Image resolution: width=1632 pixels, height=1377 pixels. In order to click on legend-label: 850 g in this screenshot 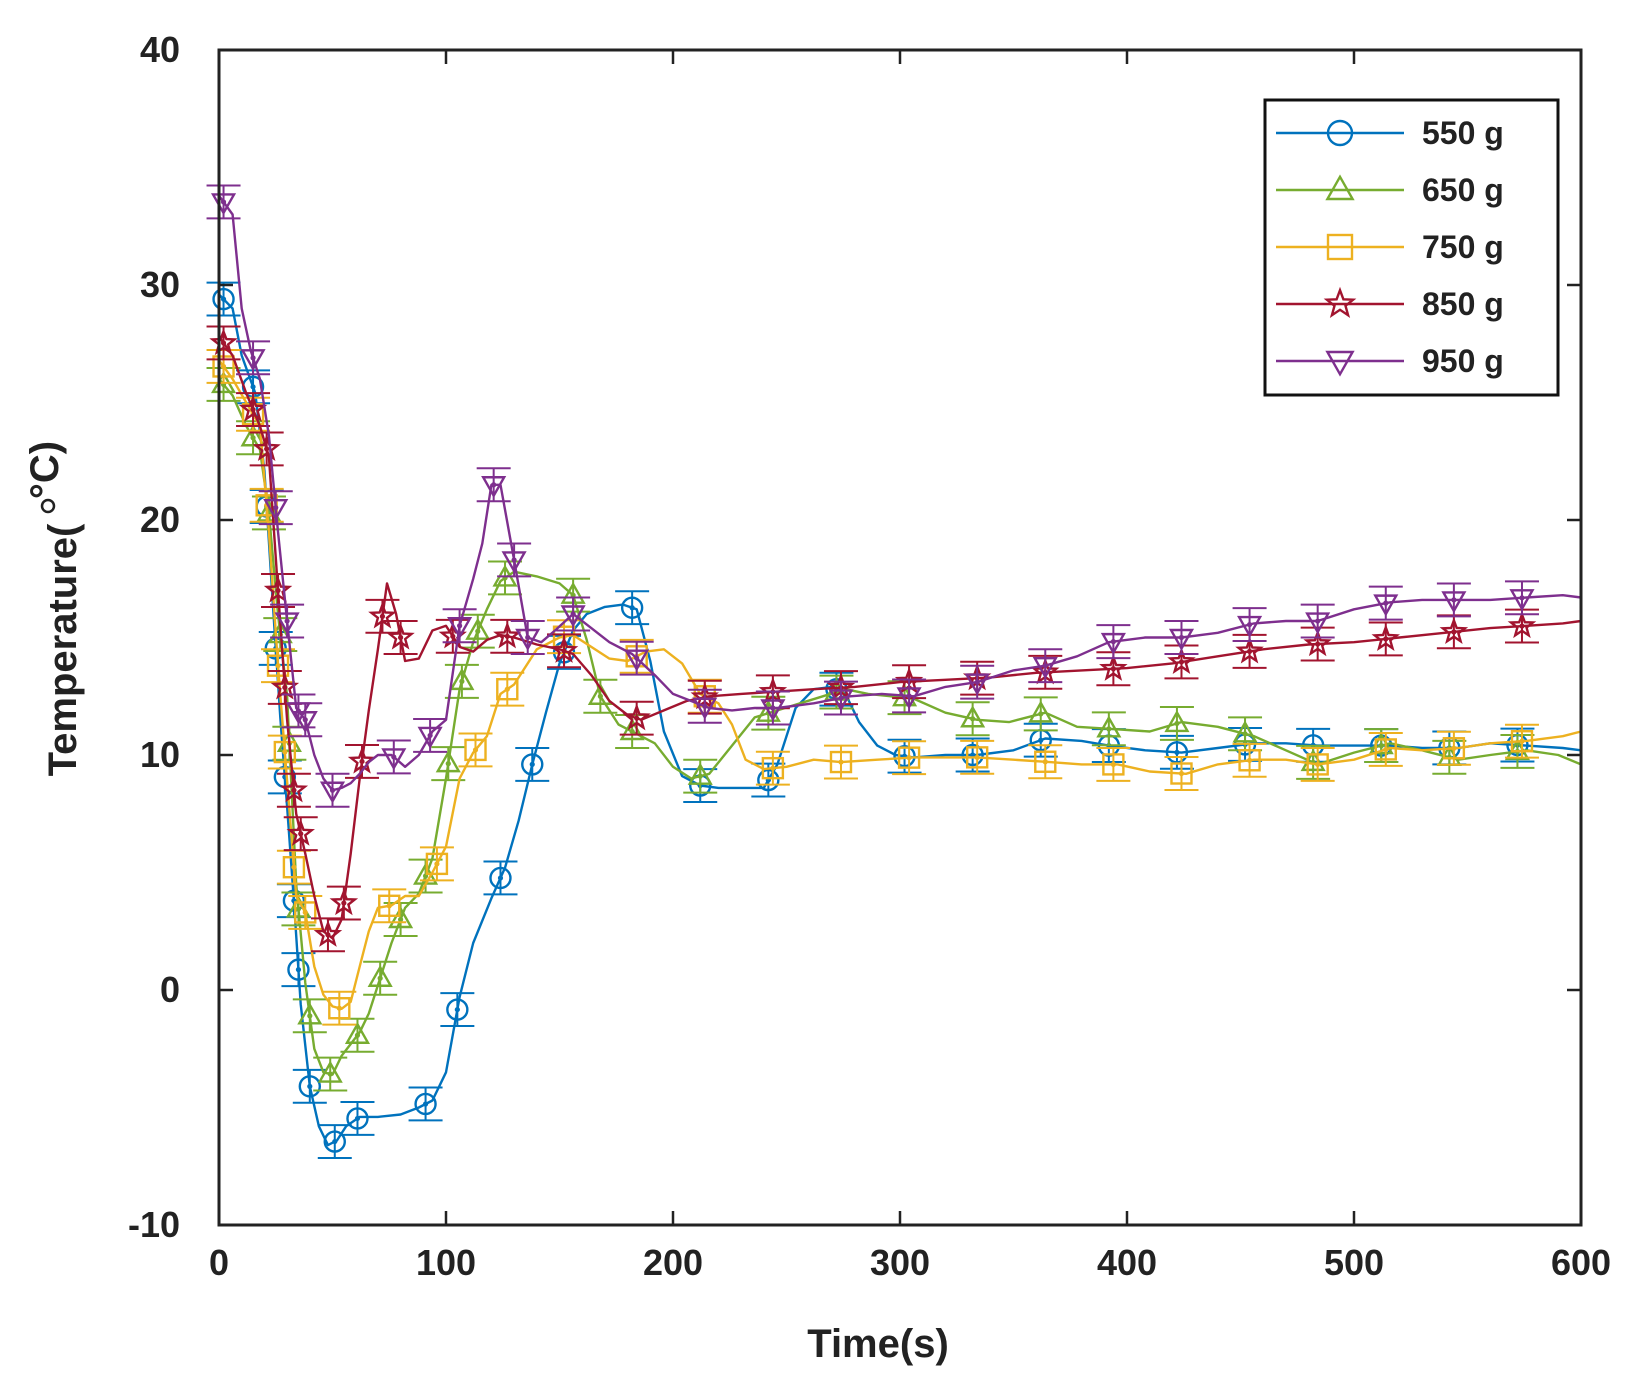, I will do `click(1463, 304)`.